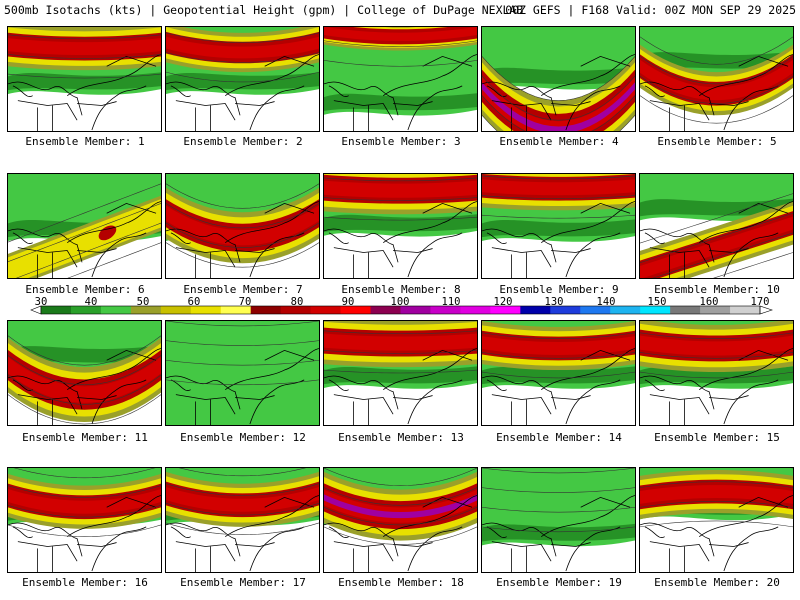 This screenshot has height=600, width=800. What do you see at coordinates (107, 233) in the screenshot?
I see `jet-max-blob` at bounding box center [107, 233].